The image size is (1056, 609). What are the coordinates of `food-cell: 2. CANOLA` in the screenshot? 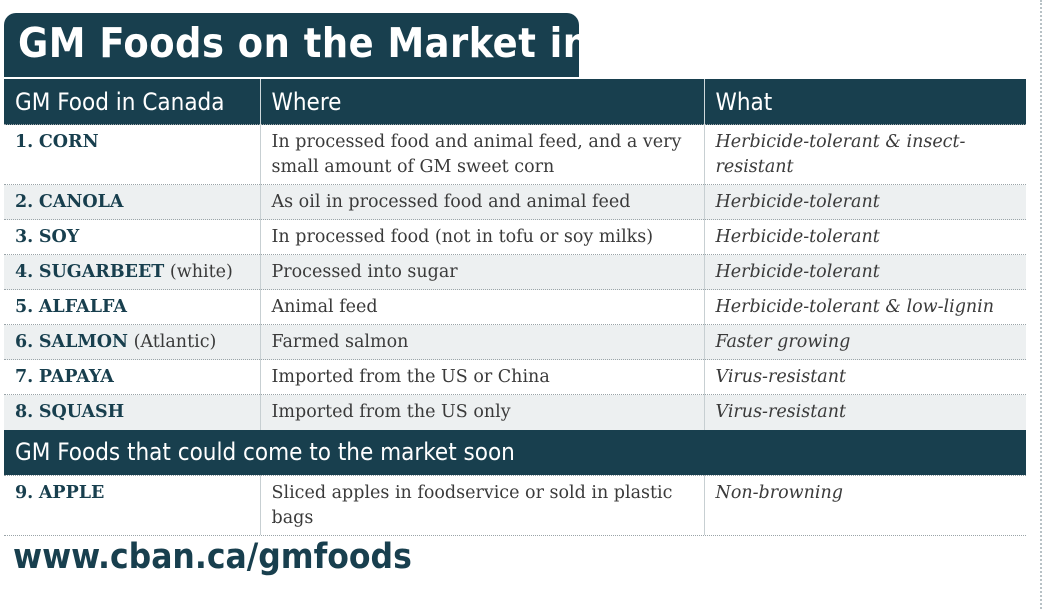 It's located at (132, 202).